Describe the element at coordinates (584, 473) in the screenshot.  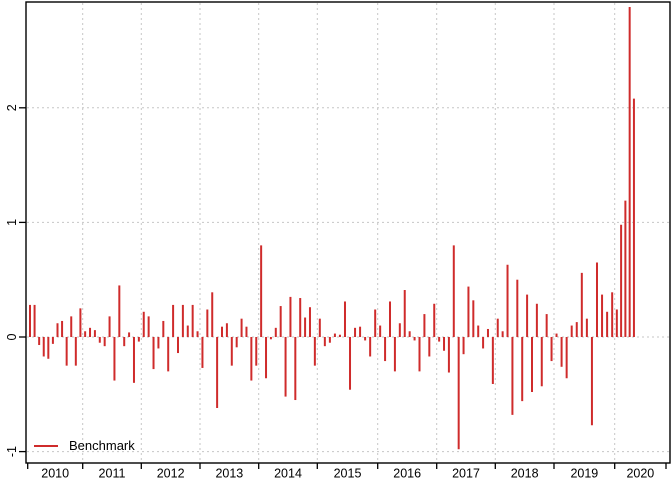
I see `x-tick-label: 2019` at that location.